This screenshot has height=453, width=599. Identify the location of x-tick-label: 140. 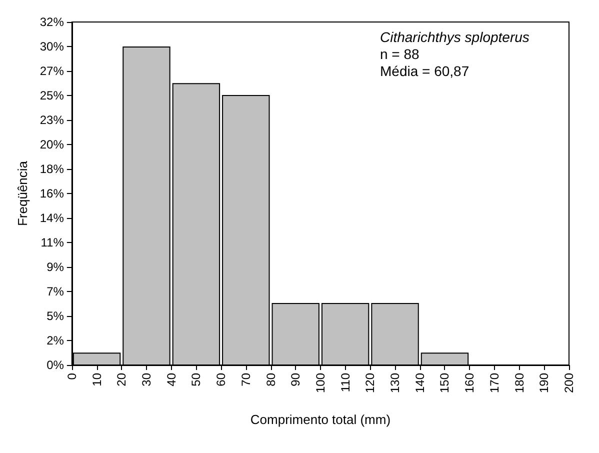
(419, 383).